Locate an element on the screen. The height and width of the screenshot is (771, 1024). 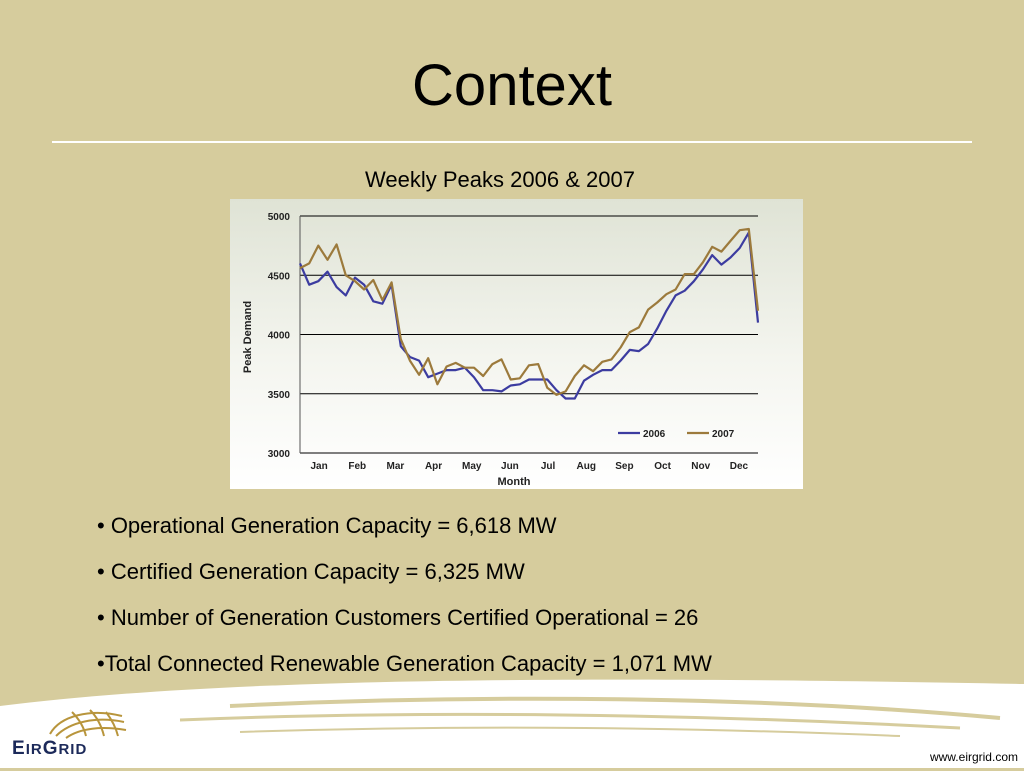
slide-title: Context is located at coordinates (512, 85).